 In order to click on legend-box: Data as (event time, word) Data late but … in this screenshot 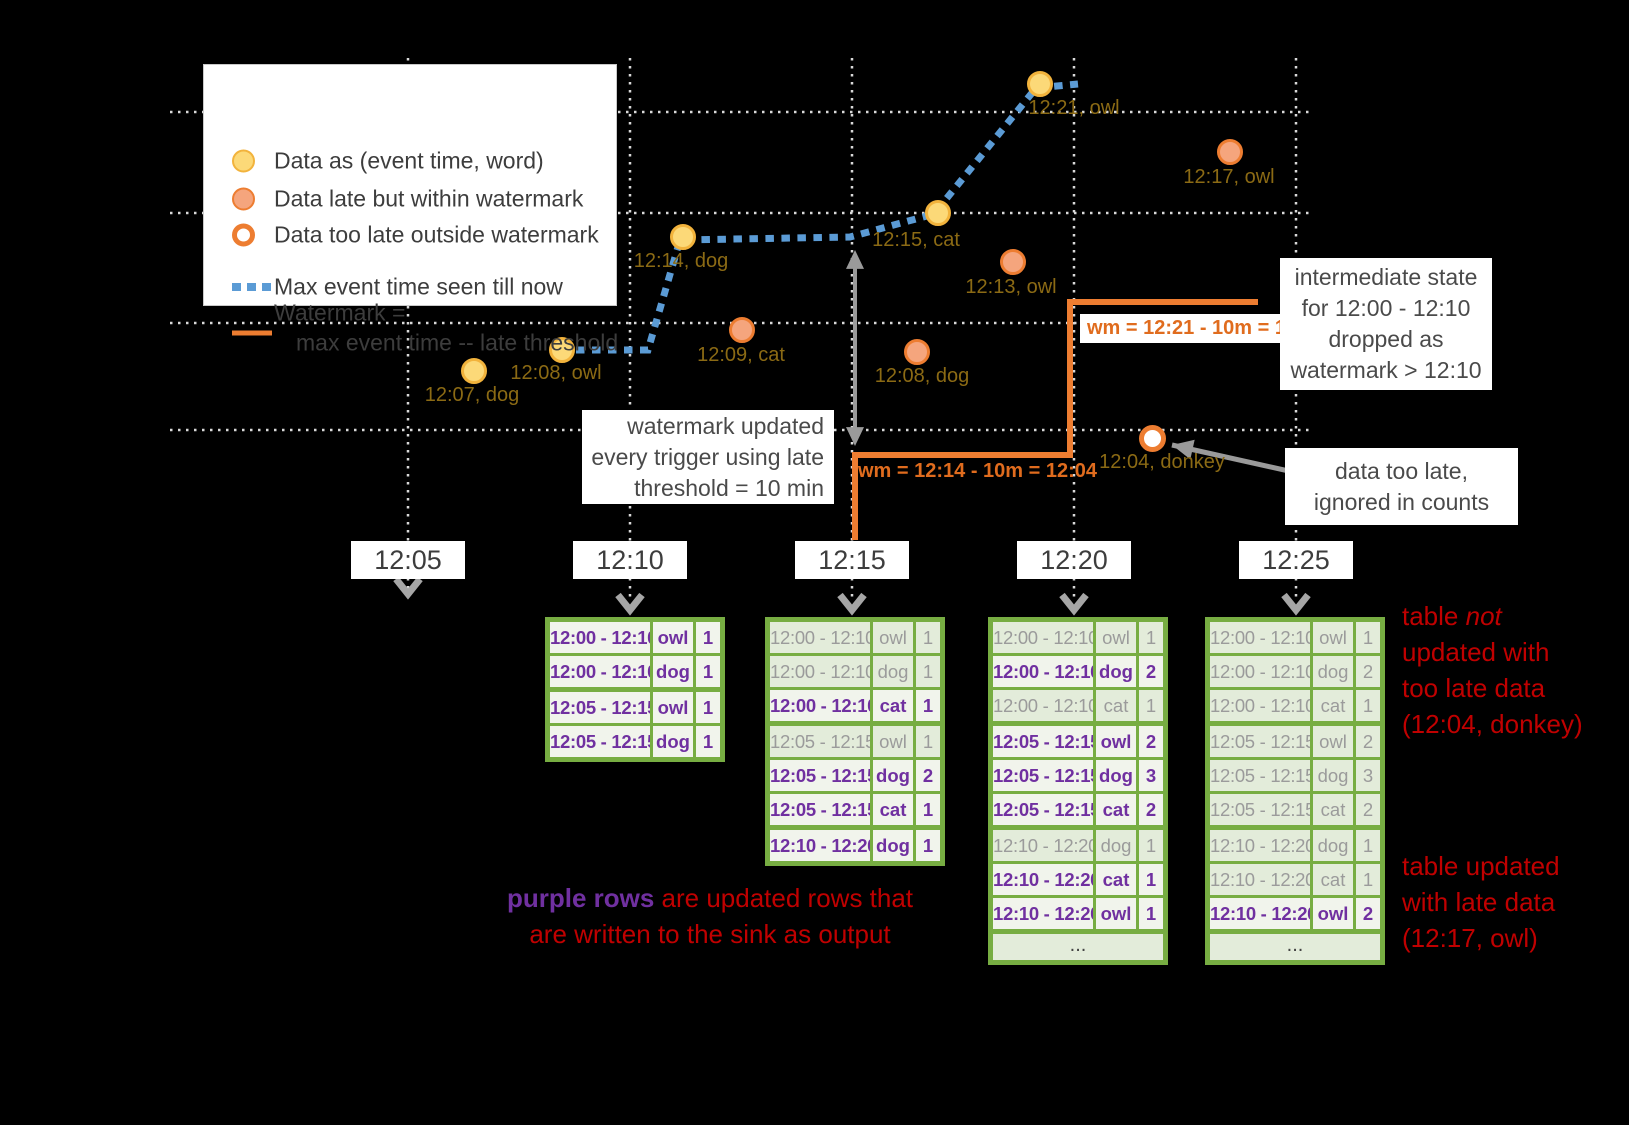, I will do `click(410, 210)`.